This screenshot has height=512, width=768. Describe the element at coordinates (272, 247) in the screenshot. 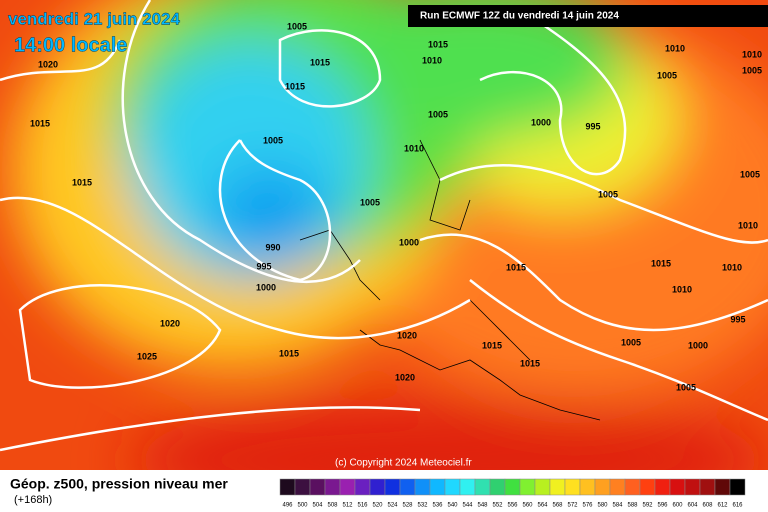

I see `isobar-label: 990` at that location.